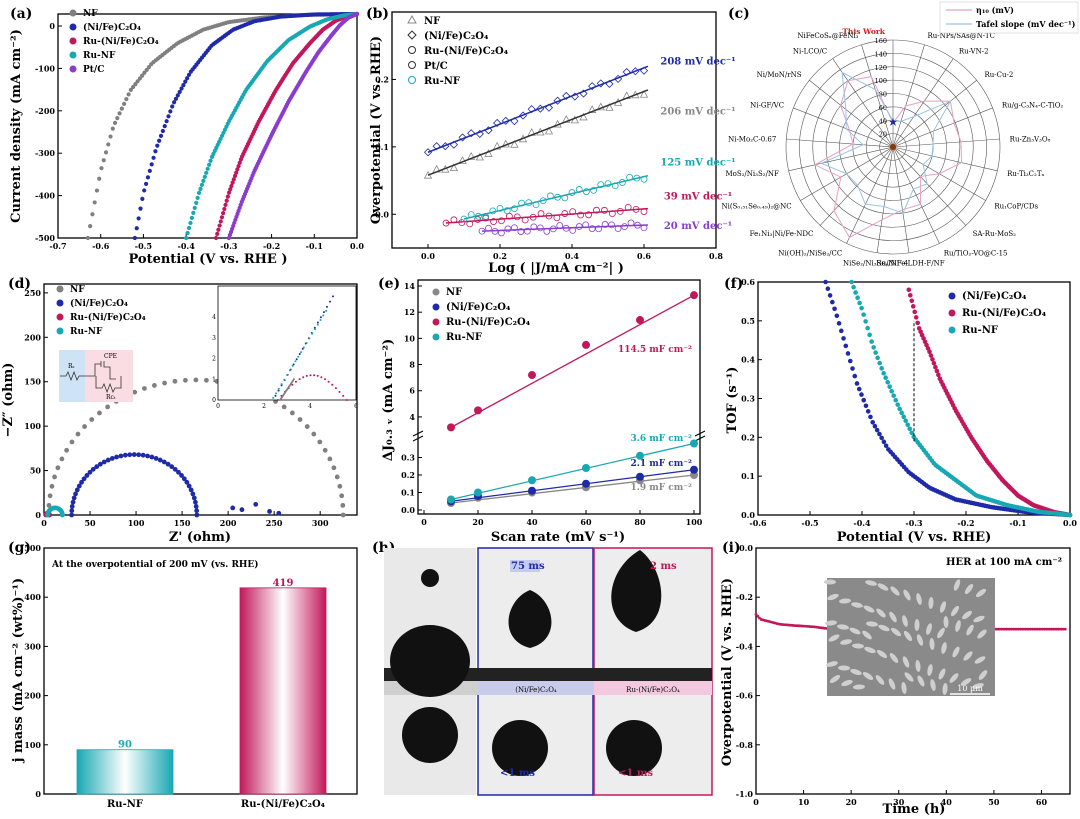  Describe the element at coordinates (19, 284) in the screenshot. I see `panel-d-label: (d)` at that location.